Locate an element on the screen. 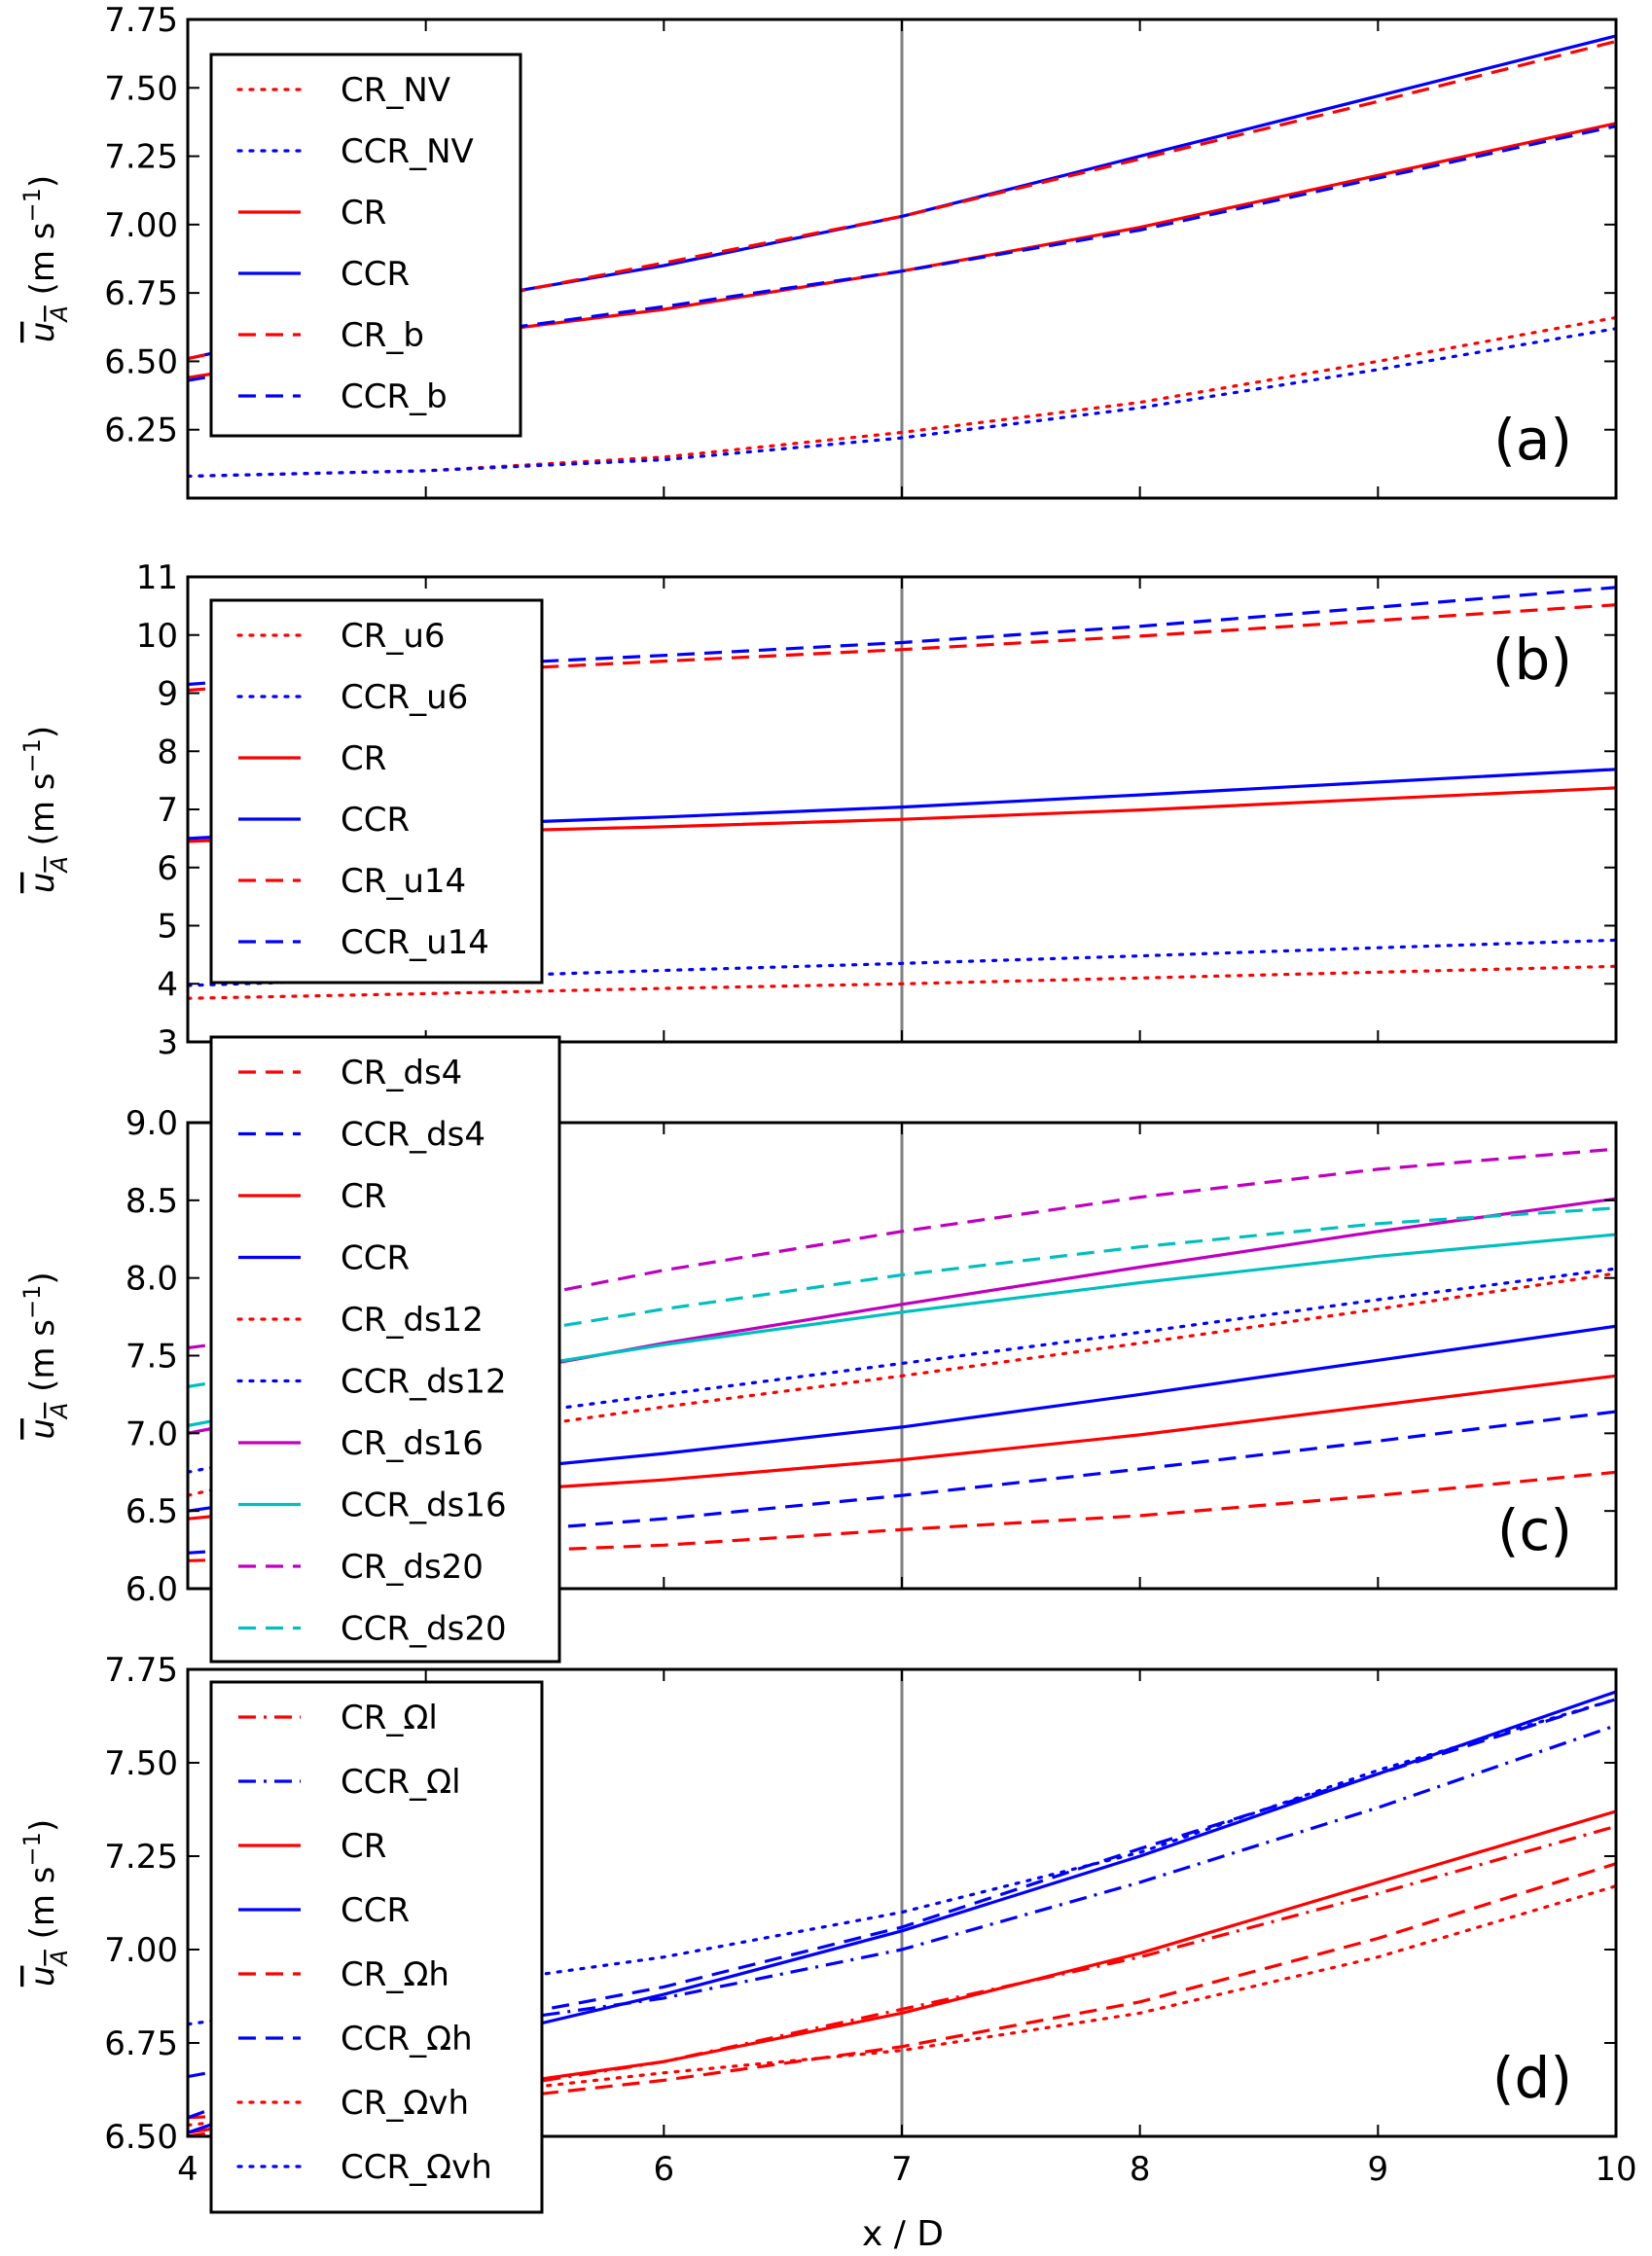  series-line-CCR_Ωvh is located at coordinates (902, 1862).